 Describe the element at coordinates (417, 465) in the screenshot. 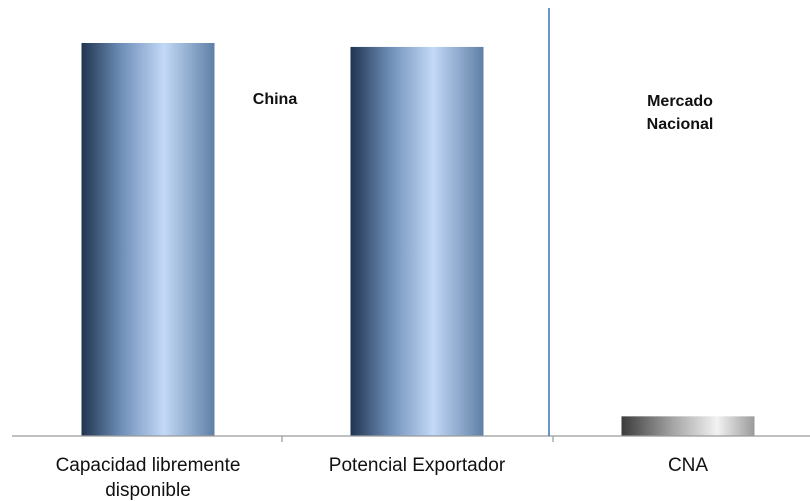

I see `category-label-potencial: Potencial Exportador` at that location.